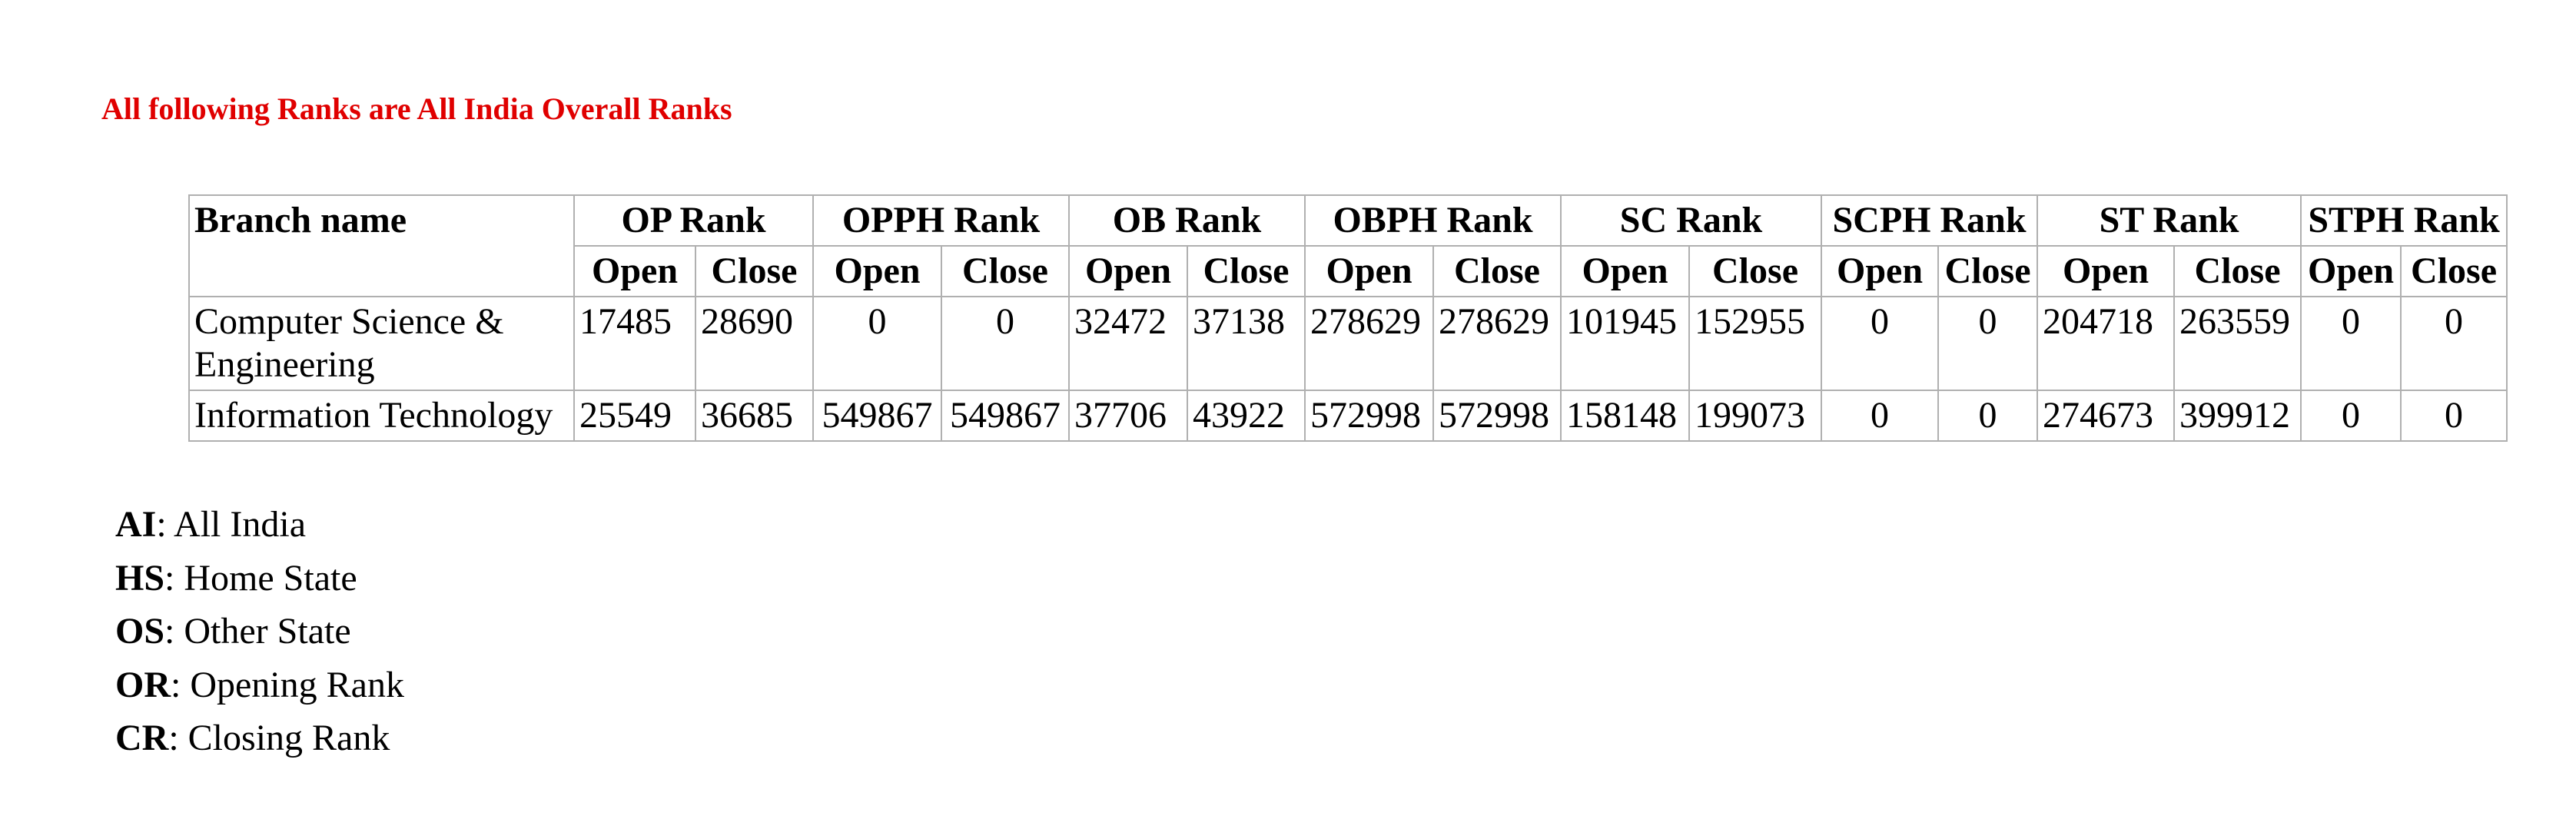  Describe the element at coordinates (754, 416) in the screenshot. I see `rank-cell: 36685` at that location.